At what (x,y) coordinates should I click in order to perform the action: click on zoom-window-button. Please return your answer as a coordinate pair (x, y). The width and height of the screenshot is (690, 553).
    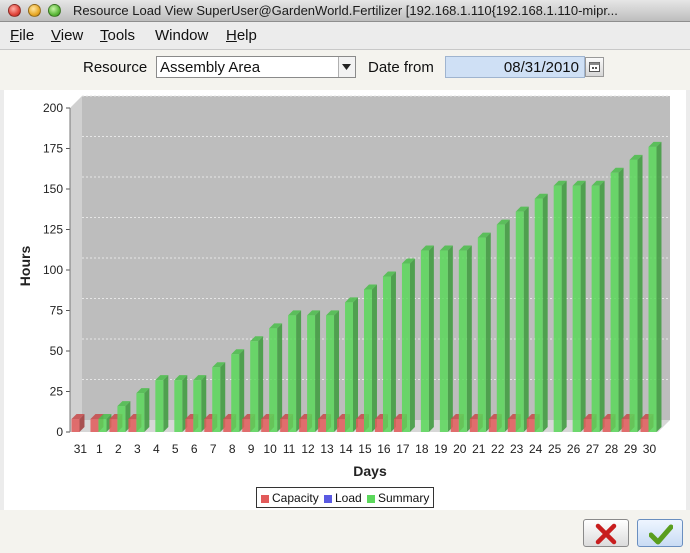
    Looking at the image, I should click on (54, 10).